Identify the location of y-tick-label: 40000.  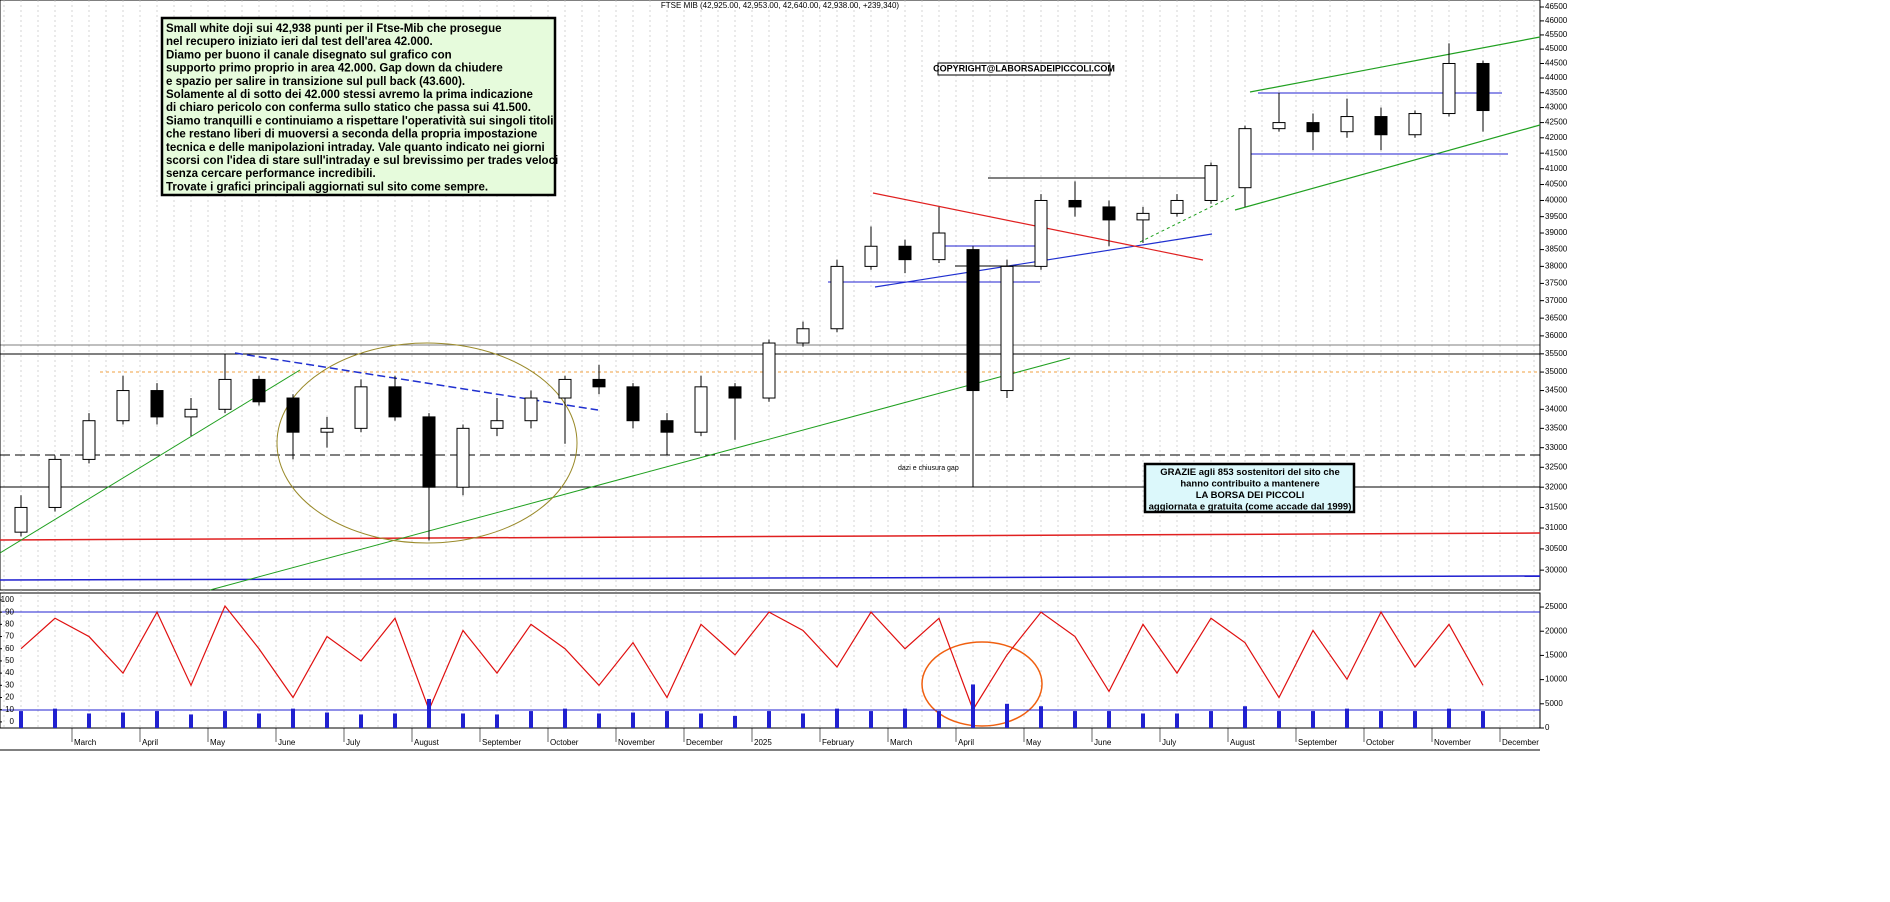
(1556, 200).